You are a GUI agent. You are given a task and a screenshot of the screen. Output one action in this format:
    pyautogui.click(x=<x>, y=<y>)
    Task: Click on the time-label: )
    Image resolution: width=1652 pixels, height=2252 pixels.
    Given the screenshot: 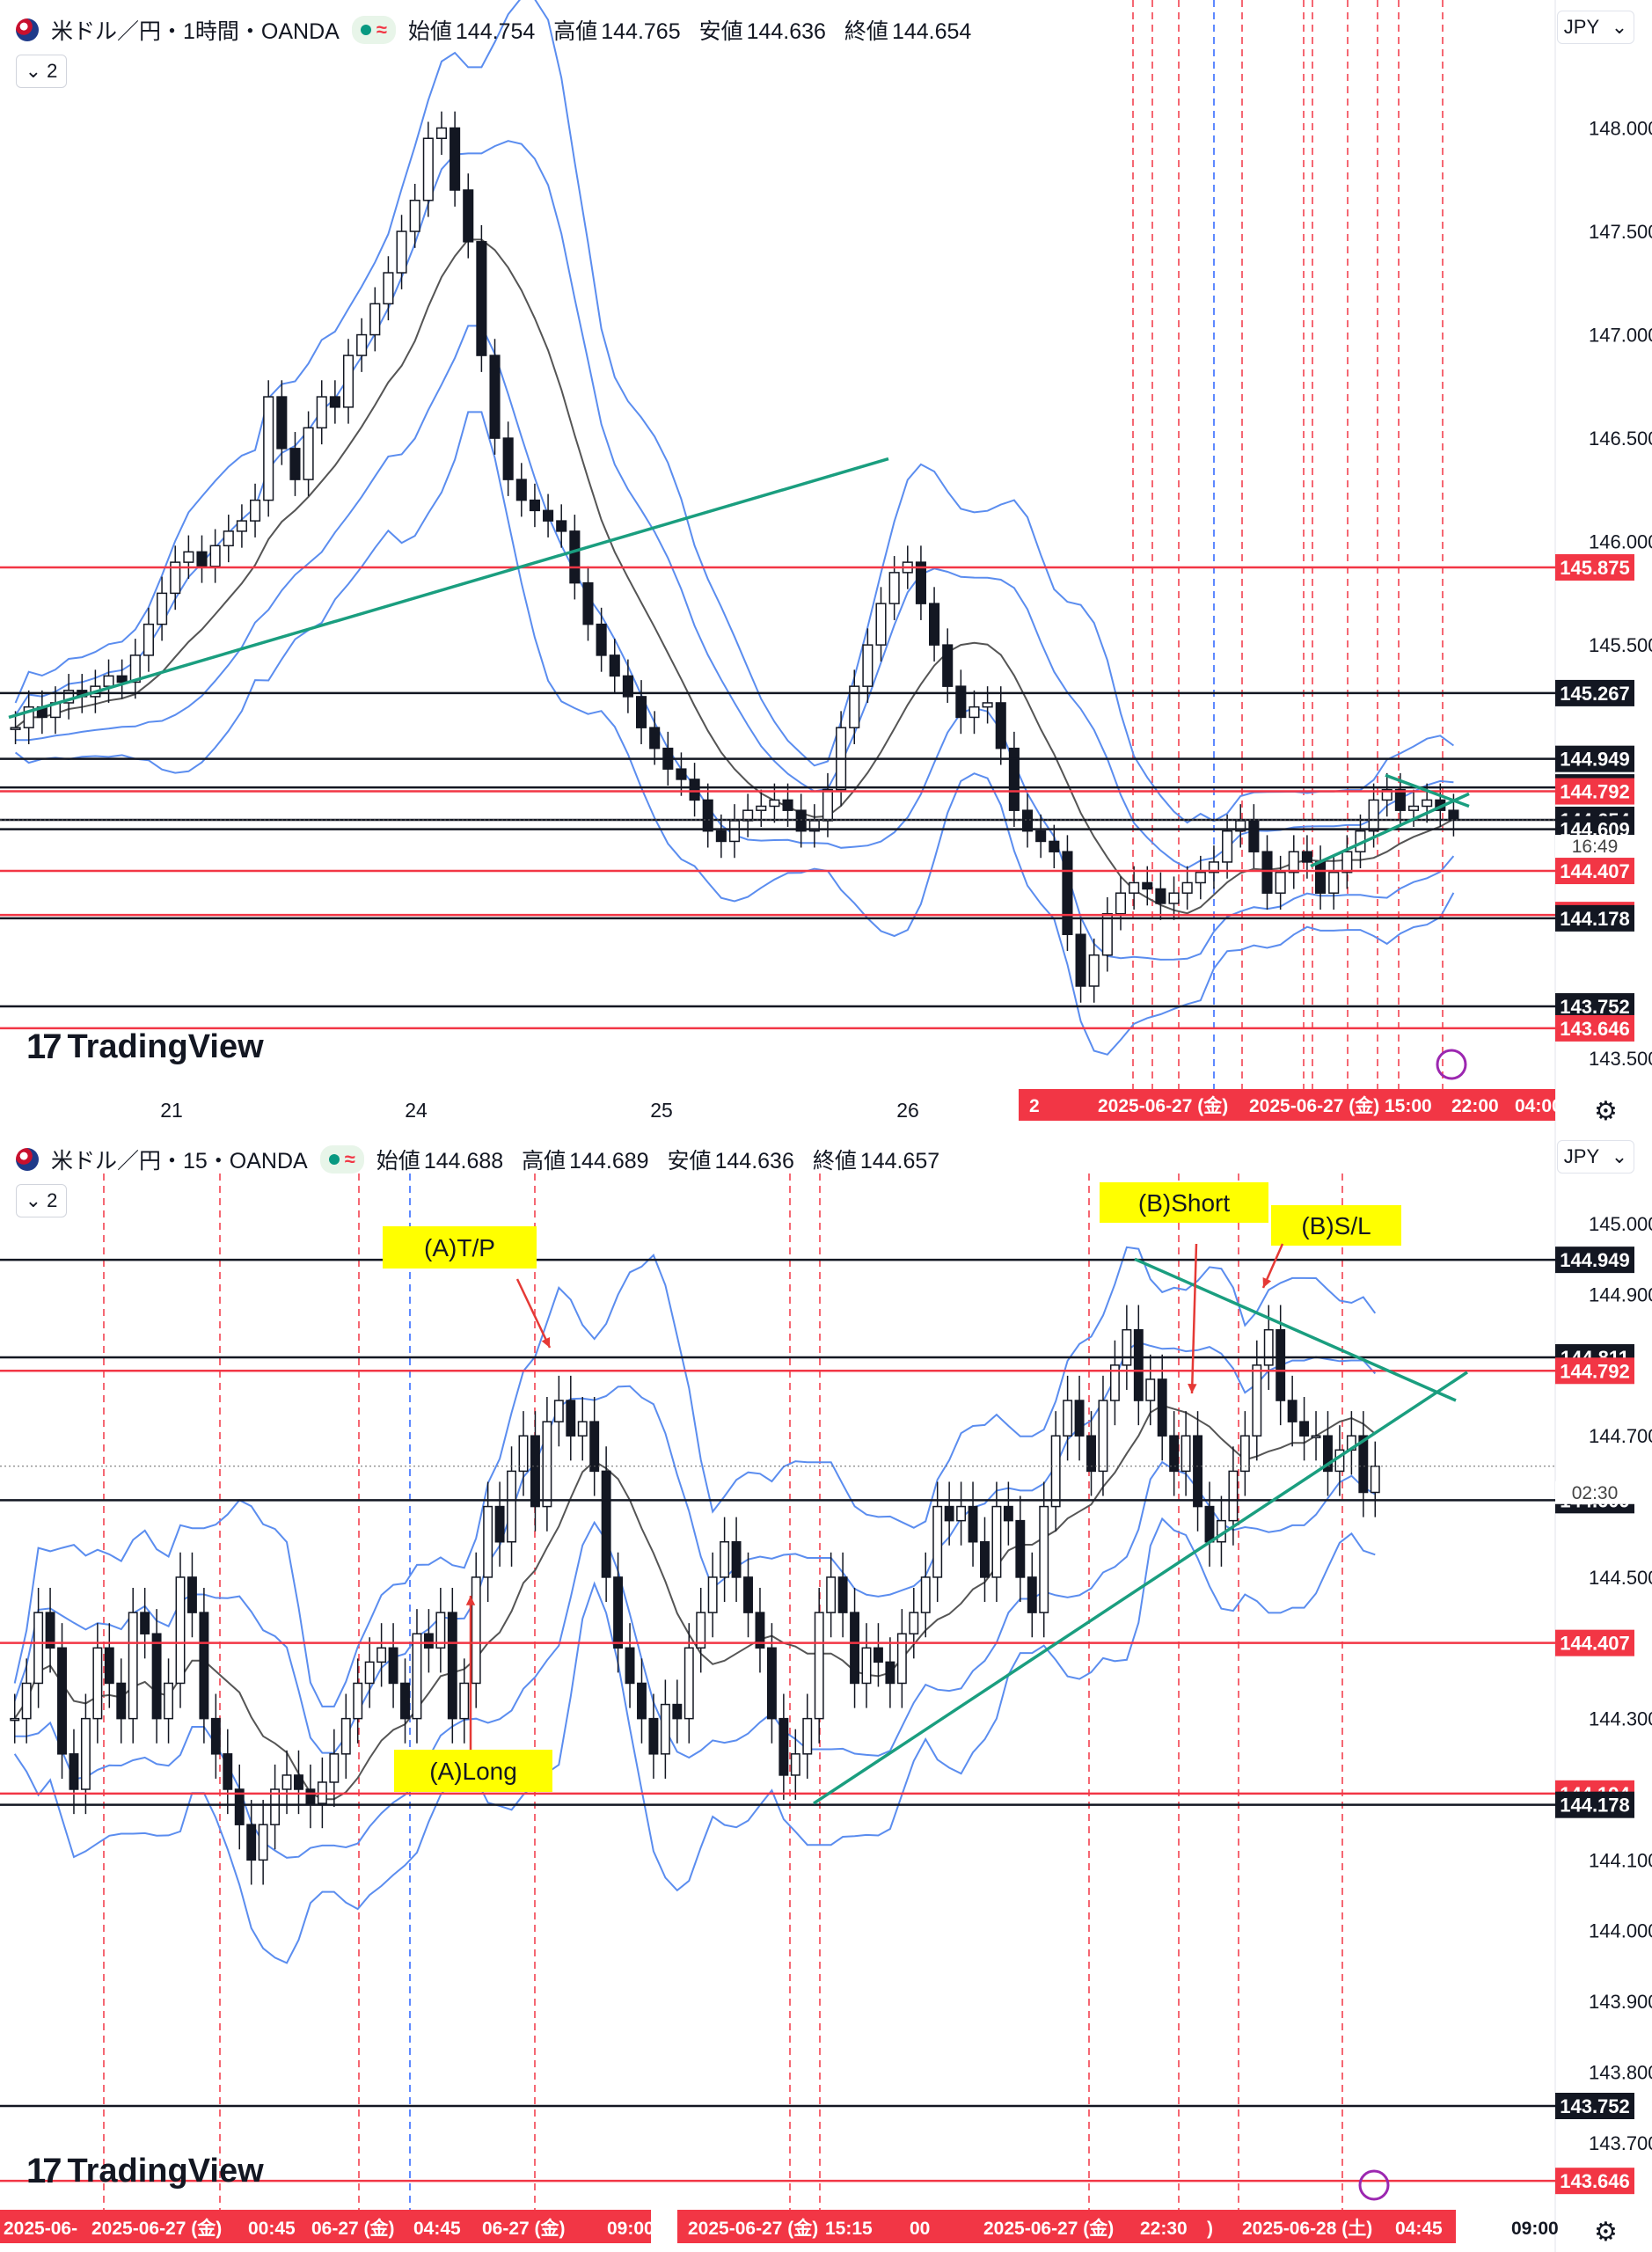 What is the action you would take?
    pyautogui.click(x=1210, y=2229)
    